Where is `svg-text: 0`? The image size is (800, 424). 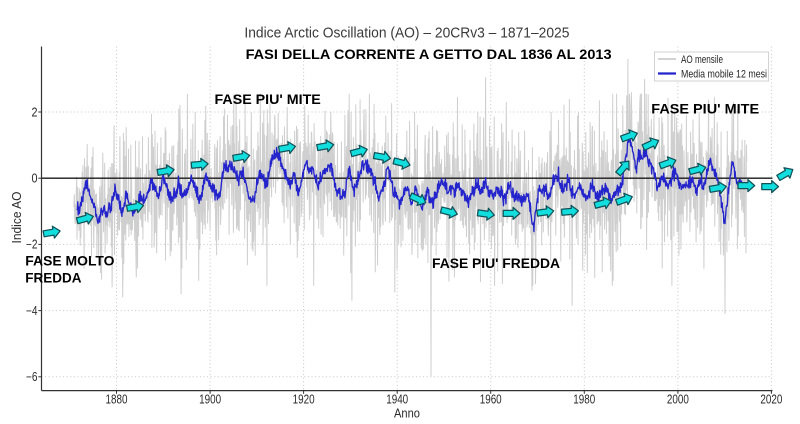 svg-text: 0 is located at coordinates (35, 179).